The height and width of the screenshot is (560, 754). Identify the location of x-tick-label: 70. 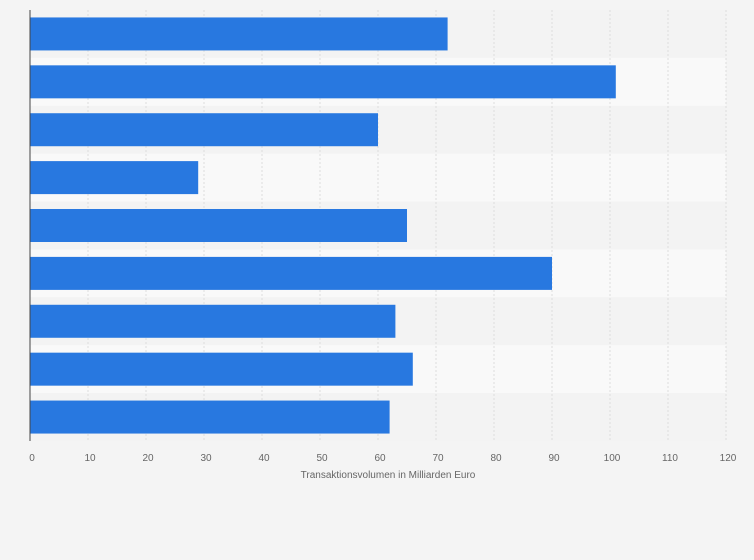
(438, 458).